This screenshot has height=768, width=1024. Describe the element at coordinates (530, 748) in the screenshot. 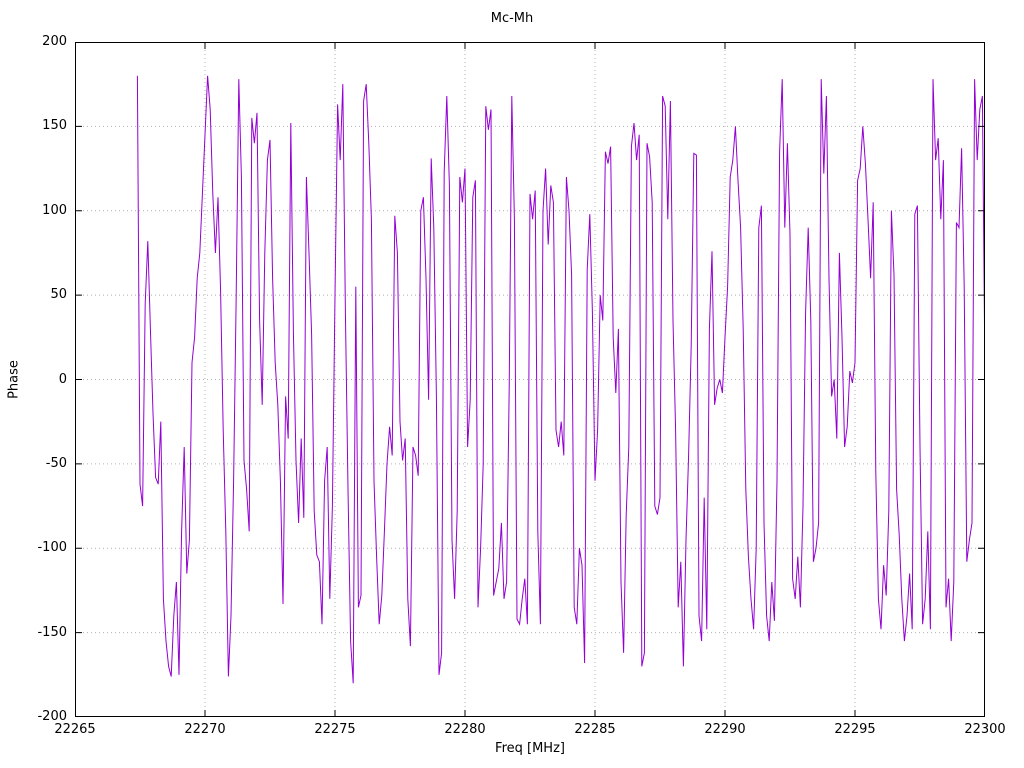

I see `x-axis-label: Freq [MHz]` at that location.